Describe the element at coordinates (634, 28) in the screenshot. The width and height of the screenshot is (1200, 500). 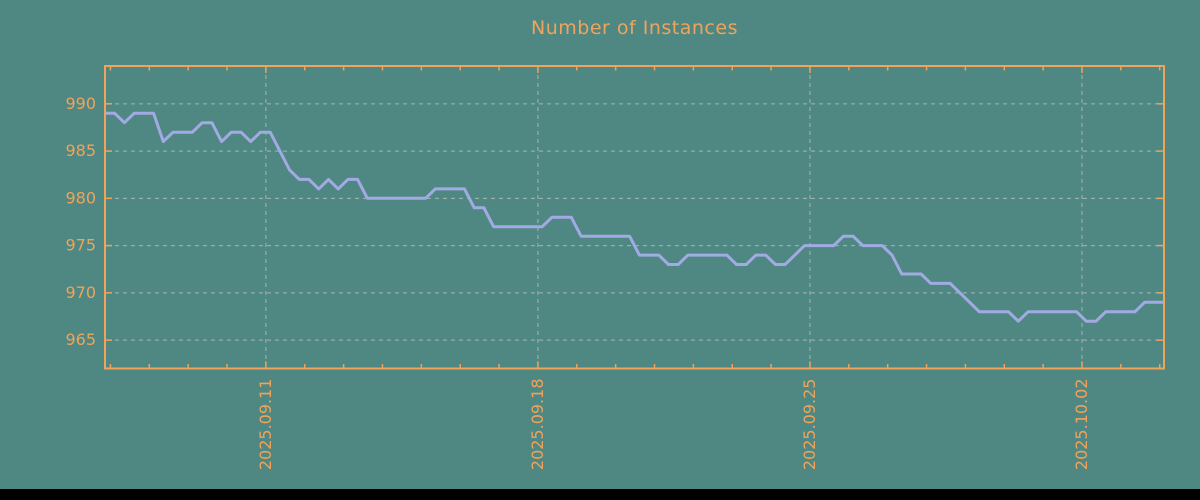
I see `chart-title: Number of Instances` at that location.